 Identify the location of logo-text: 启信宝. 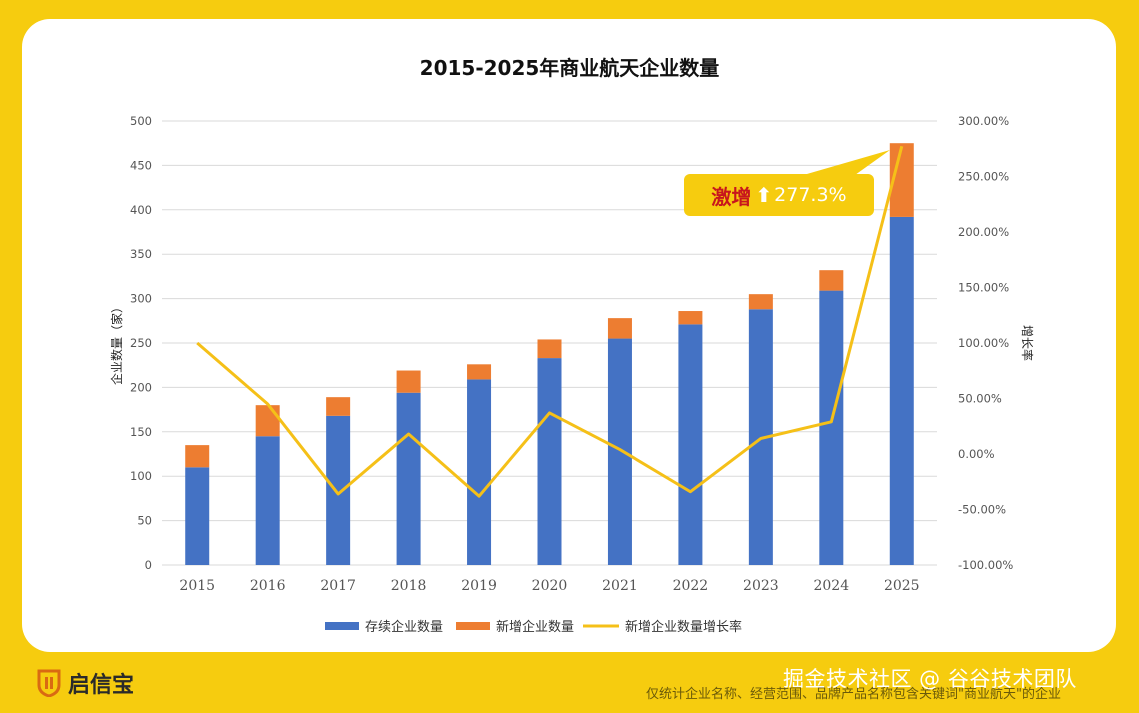
(101, 685).